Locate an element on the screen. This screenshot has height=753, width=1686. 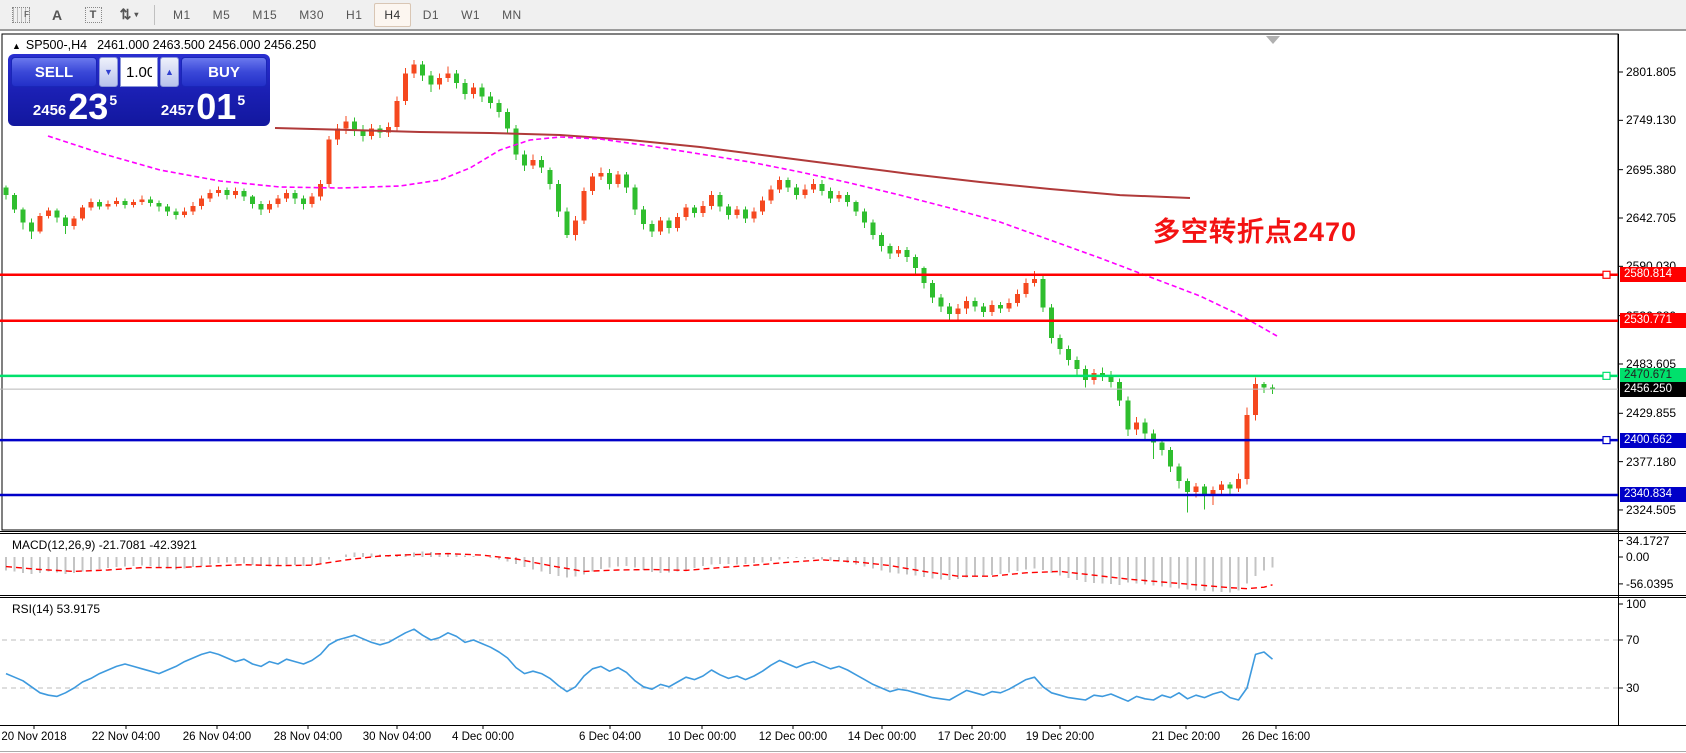
date-axis-label: 17 Dec 20:00 is located at coordinates (972, 737).